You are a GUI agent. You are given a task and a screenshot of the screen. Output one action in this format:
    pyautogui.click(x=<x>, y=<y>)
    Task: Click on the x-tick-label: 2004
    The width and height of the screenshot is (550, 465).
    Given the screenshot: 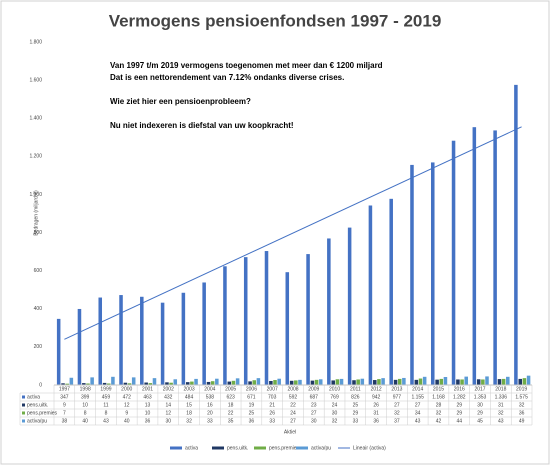 What is the action you would take?
    pyautogui.click(x=209, y=389)
    